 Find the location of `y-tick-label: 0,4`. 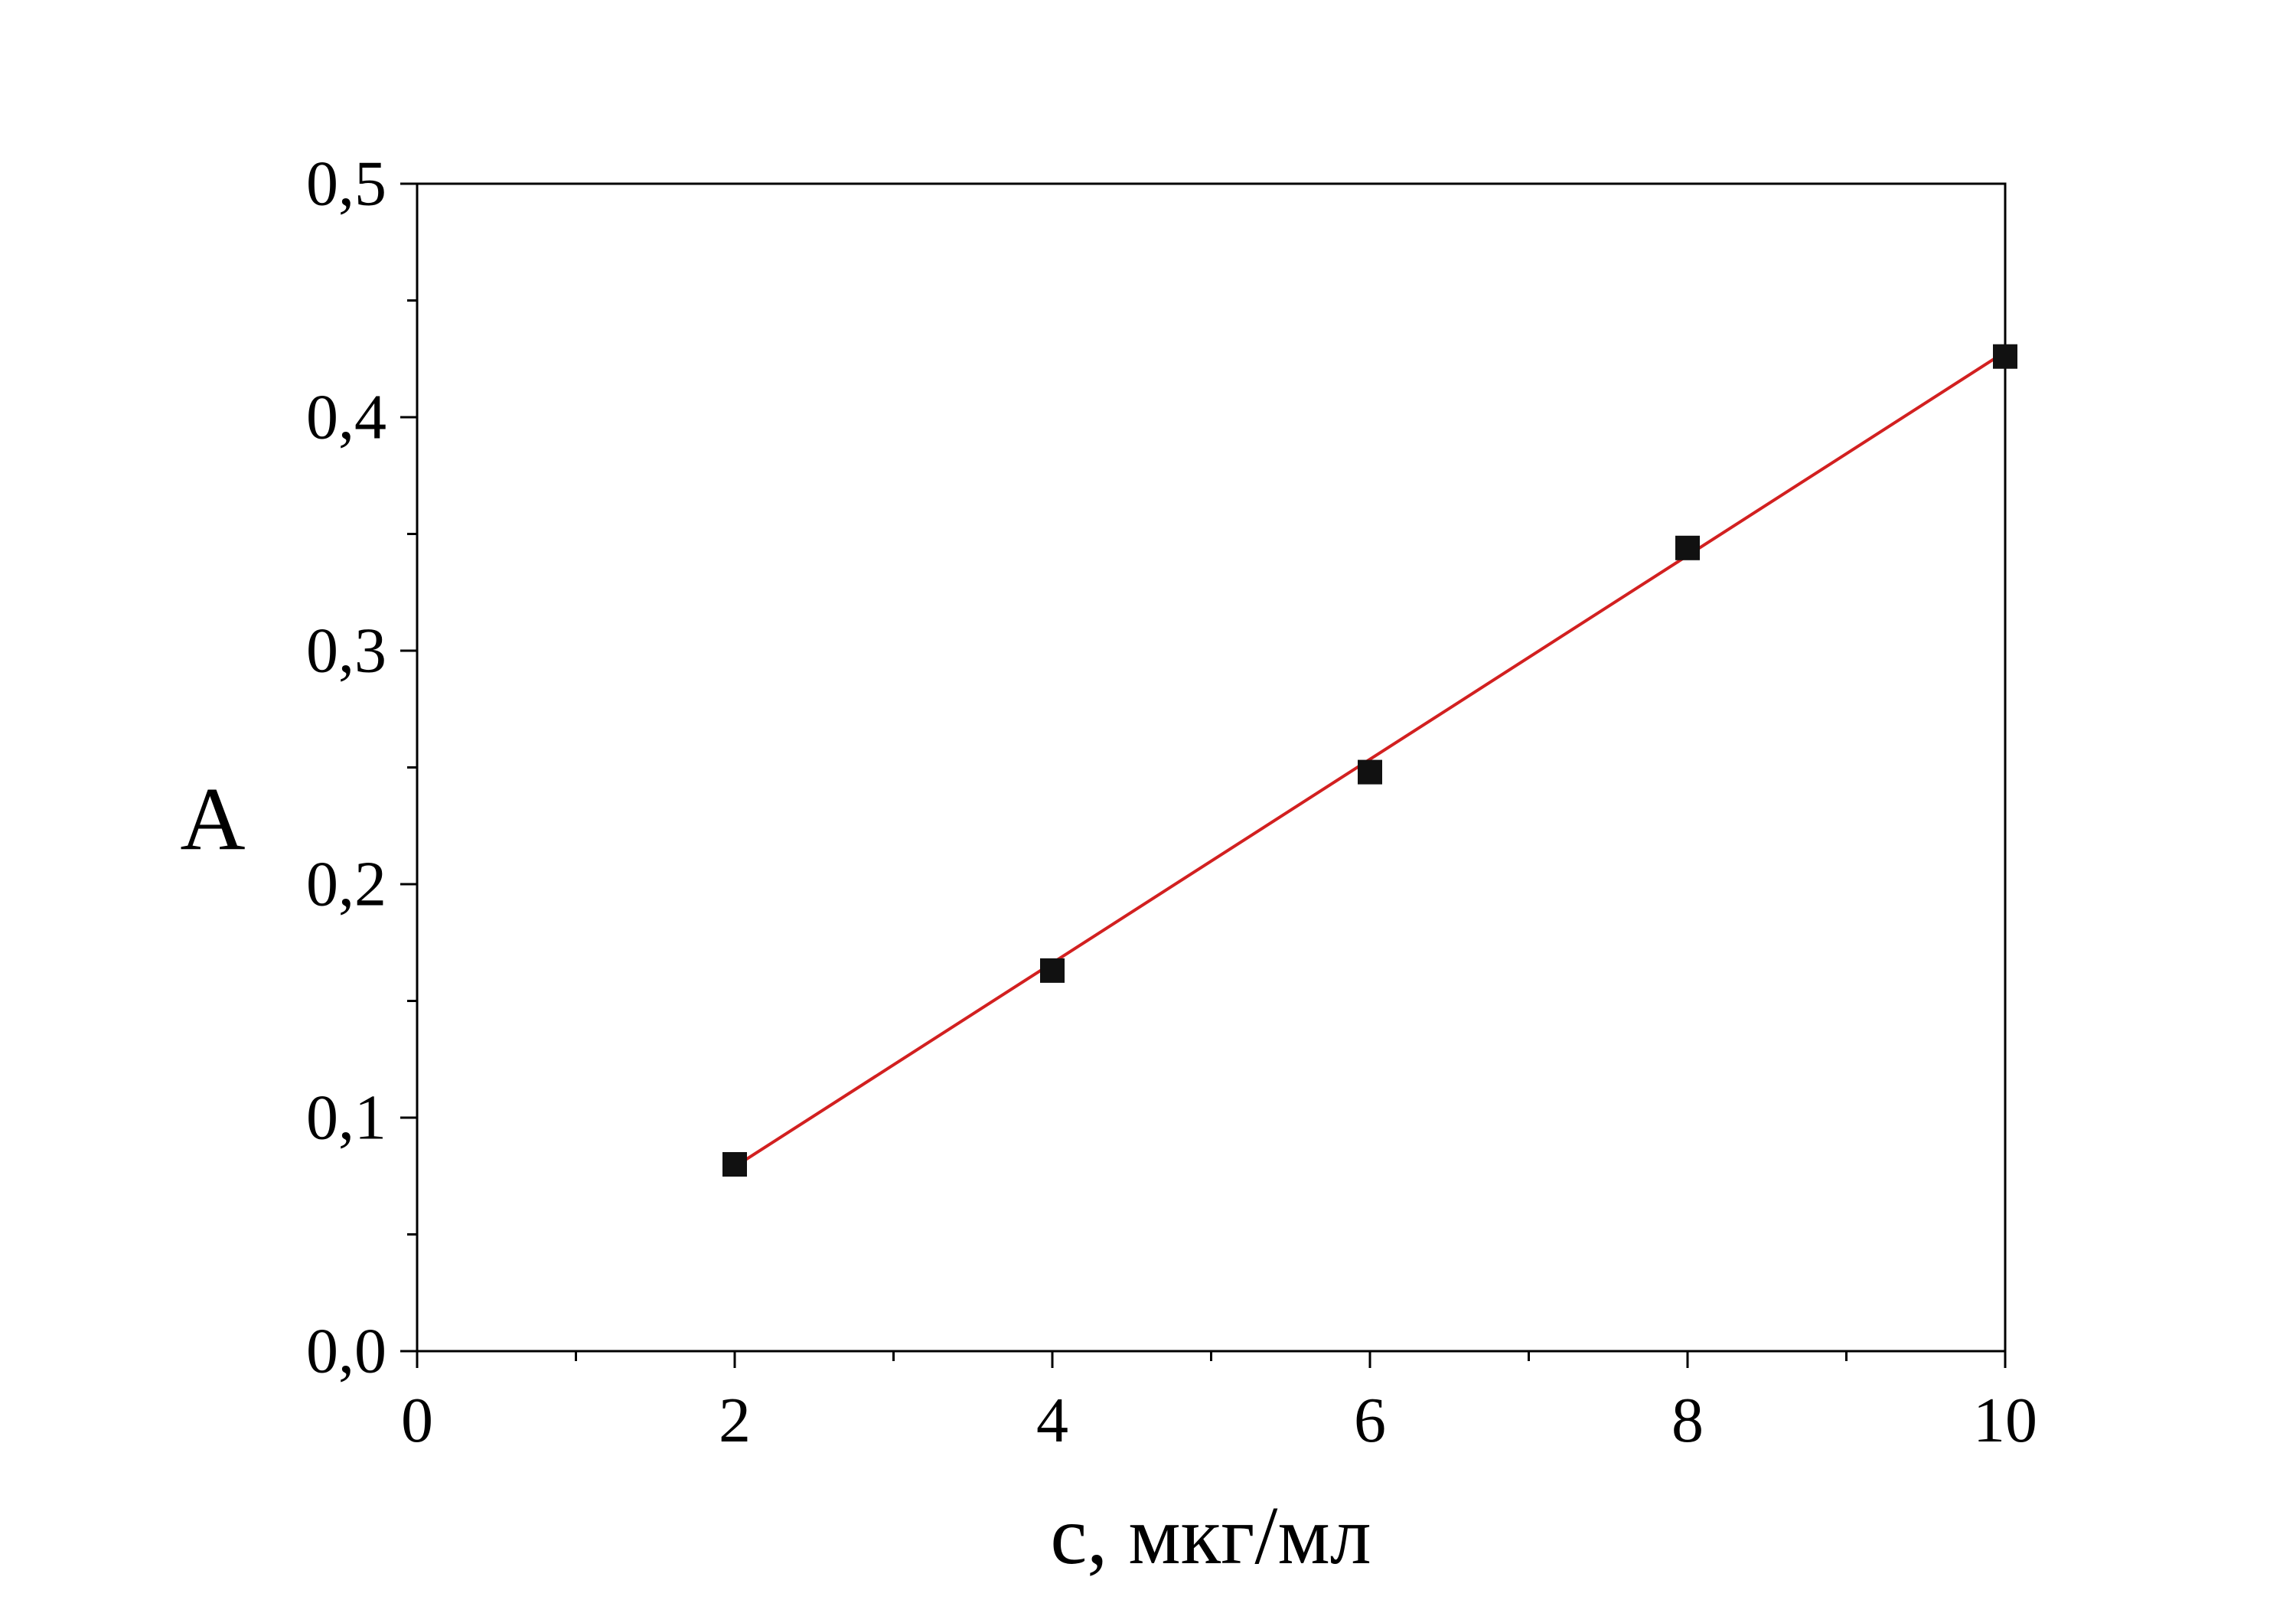

y-tick-label: 0,4 is located at coordinates (346, 417).